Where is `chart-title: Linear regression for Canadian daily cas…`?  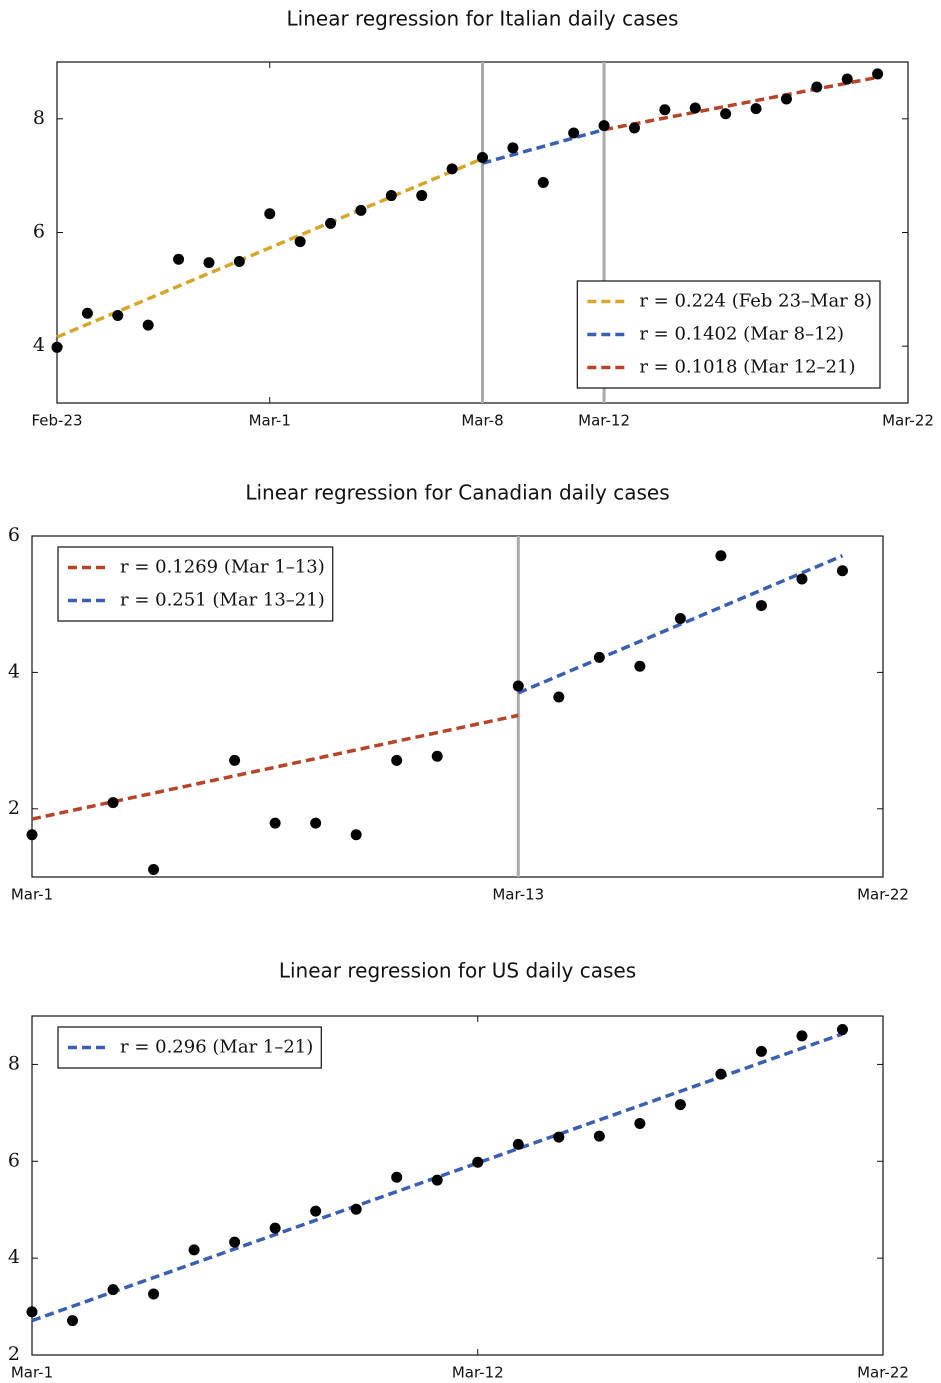
chart-title: Linear regression for Canadian daily cas… is located at coordinates (457, 493).